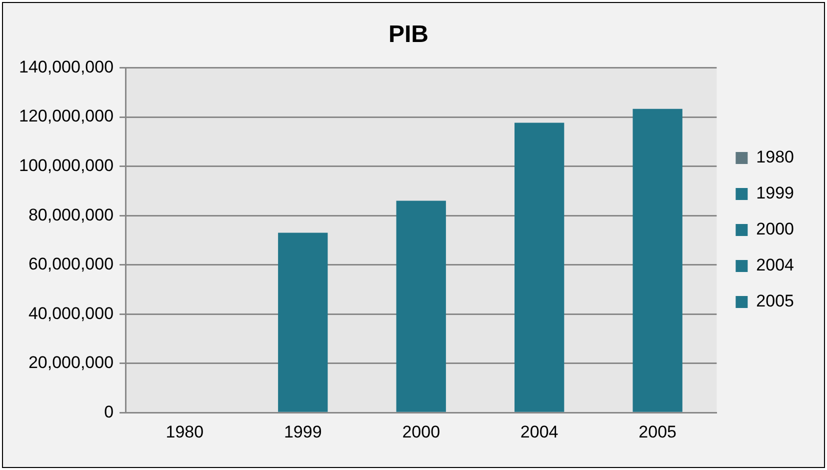 The width and height of the screenshot is (827, 470). What do you see at coordinates (66, 165) in the screenshot?
I see `y-tick-label: 100,000,000` at bounding box center [66, 165].